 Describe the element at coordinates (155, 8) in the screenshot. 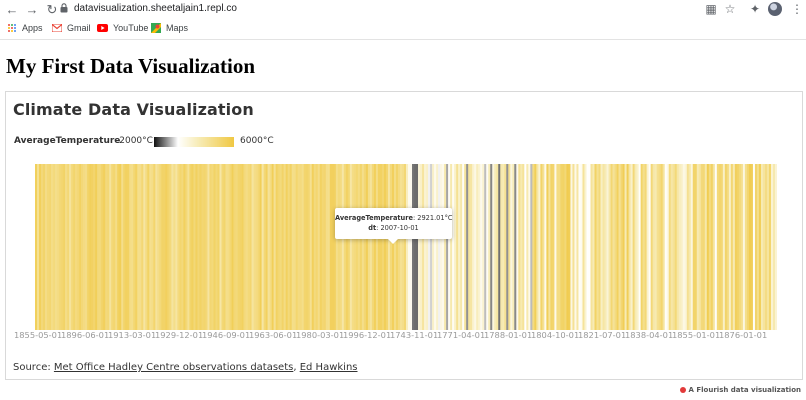

I see `address-bar: datavisualization.sheetaljain1.repl.co` at that location.